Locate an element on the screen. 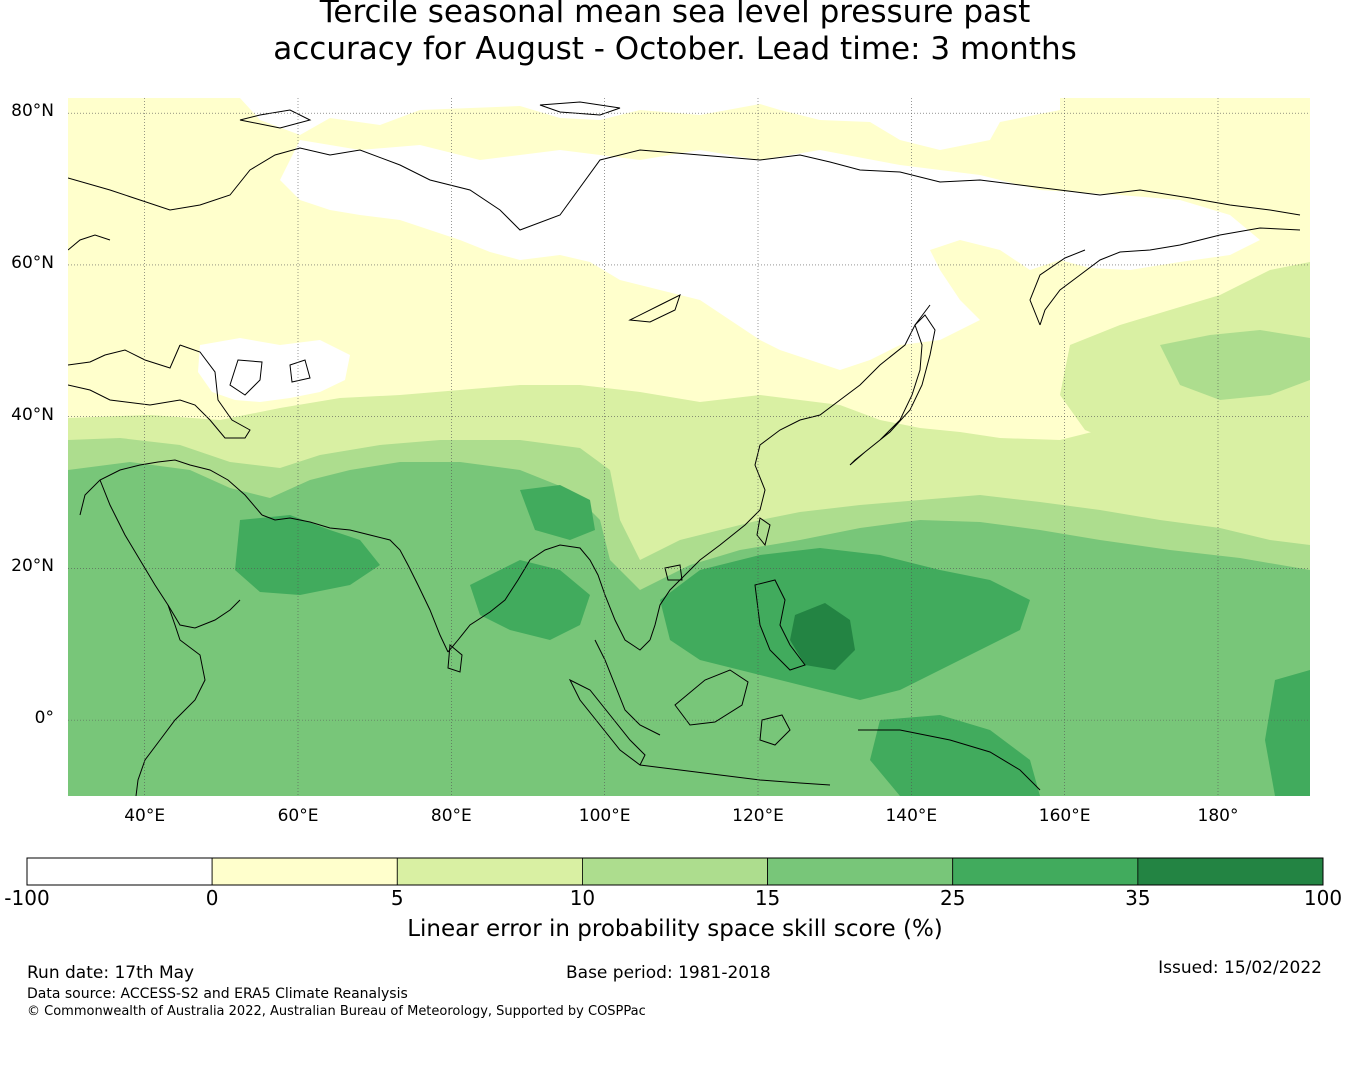  colorbar-tick-label-1: 0 is located at coordinates (212, 898).